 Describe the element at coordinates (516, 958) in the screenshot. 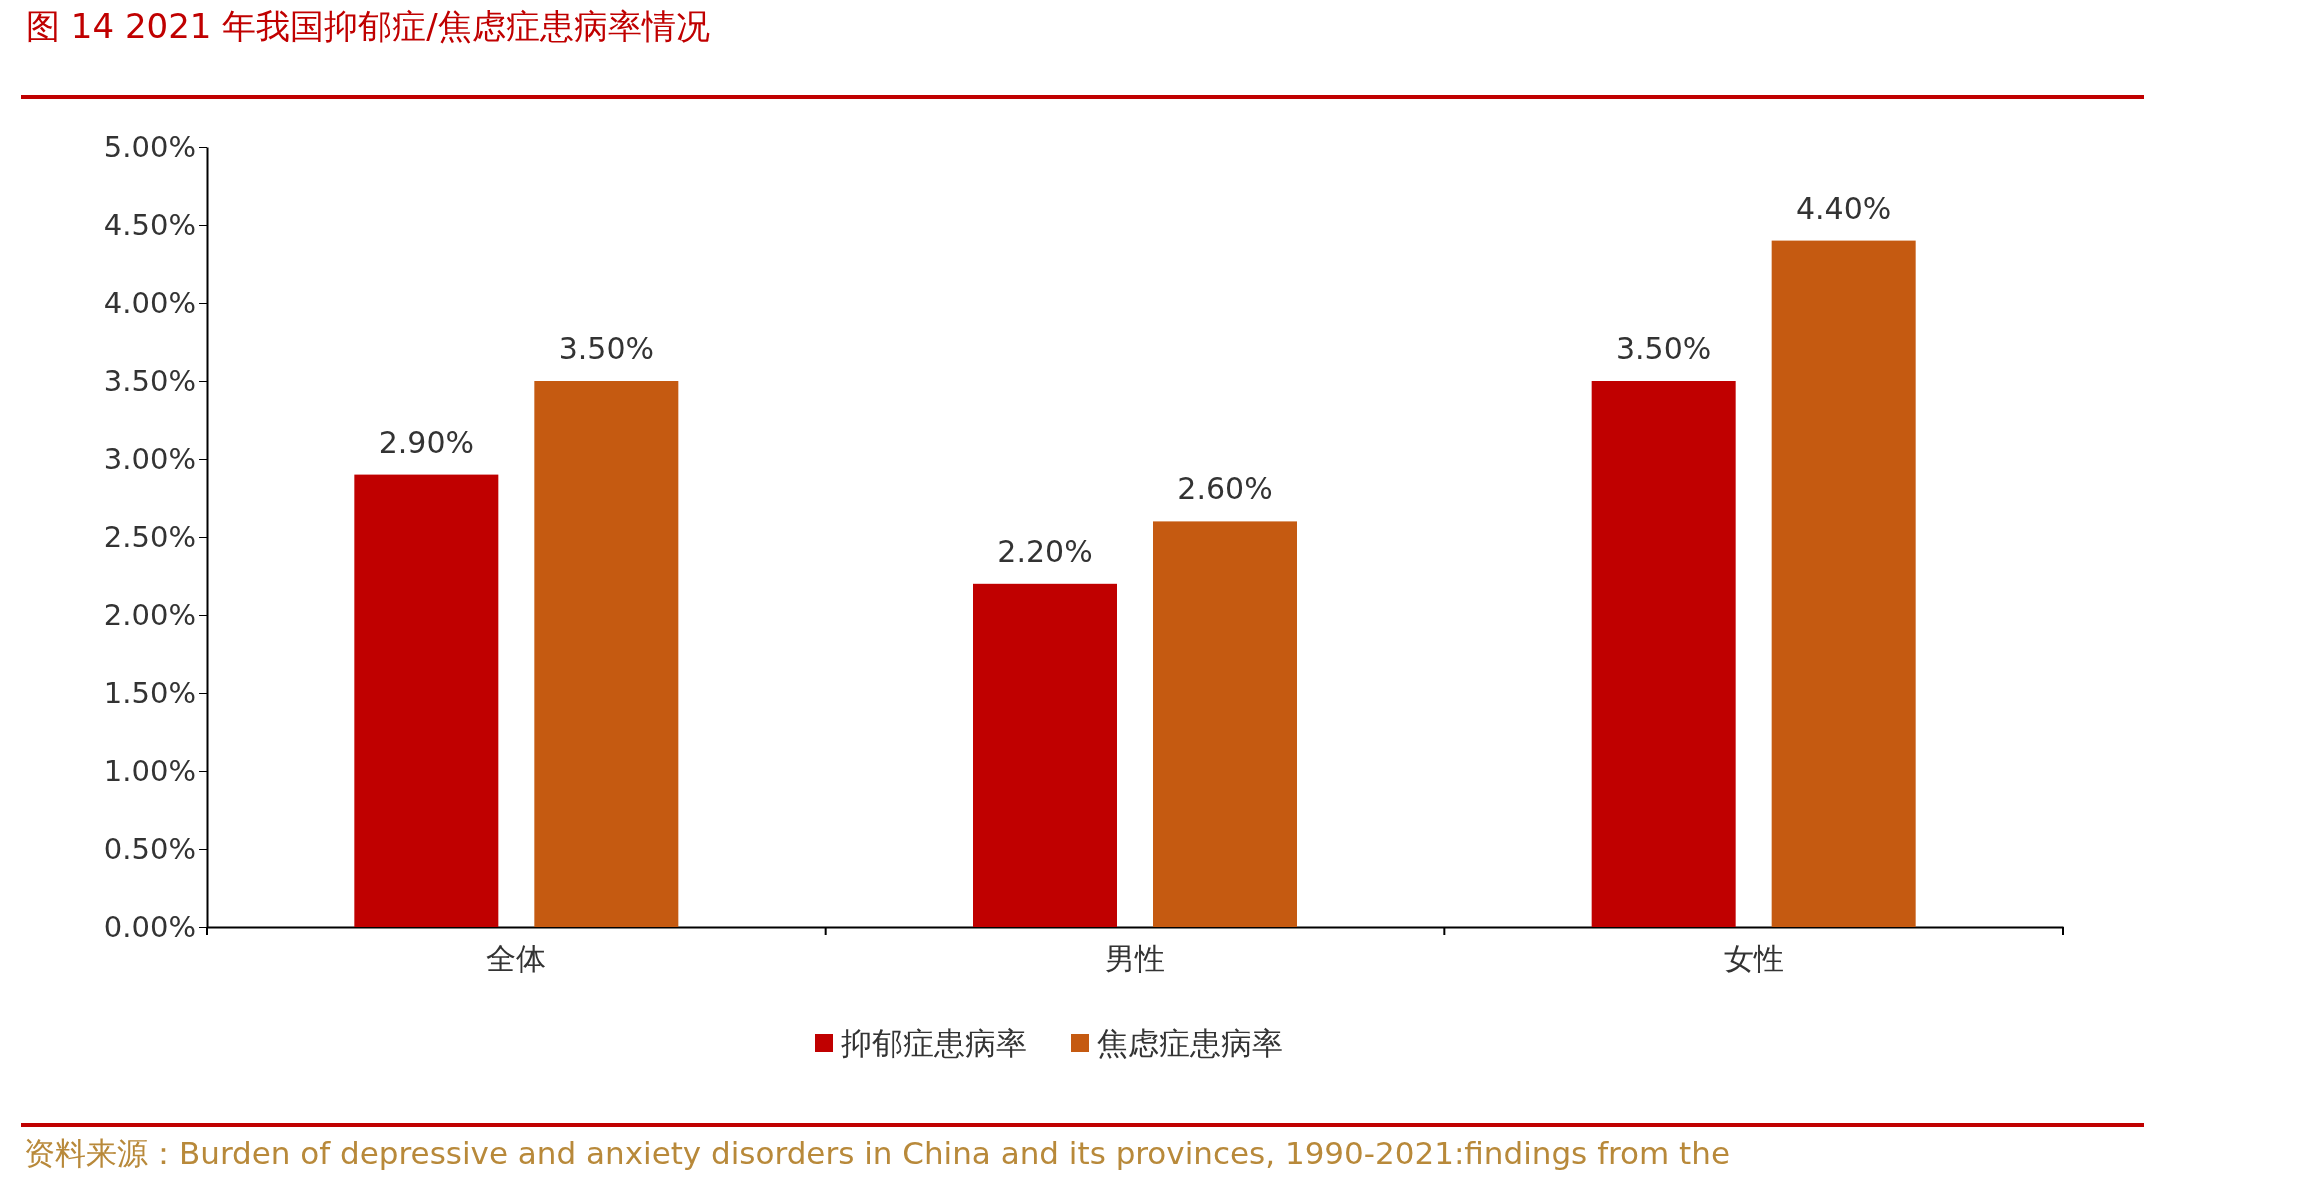

I see `x-tick-label: 全体` at that location.